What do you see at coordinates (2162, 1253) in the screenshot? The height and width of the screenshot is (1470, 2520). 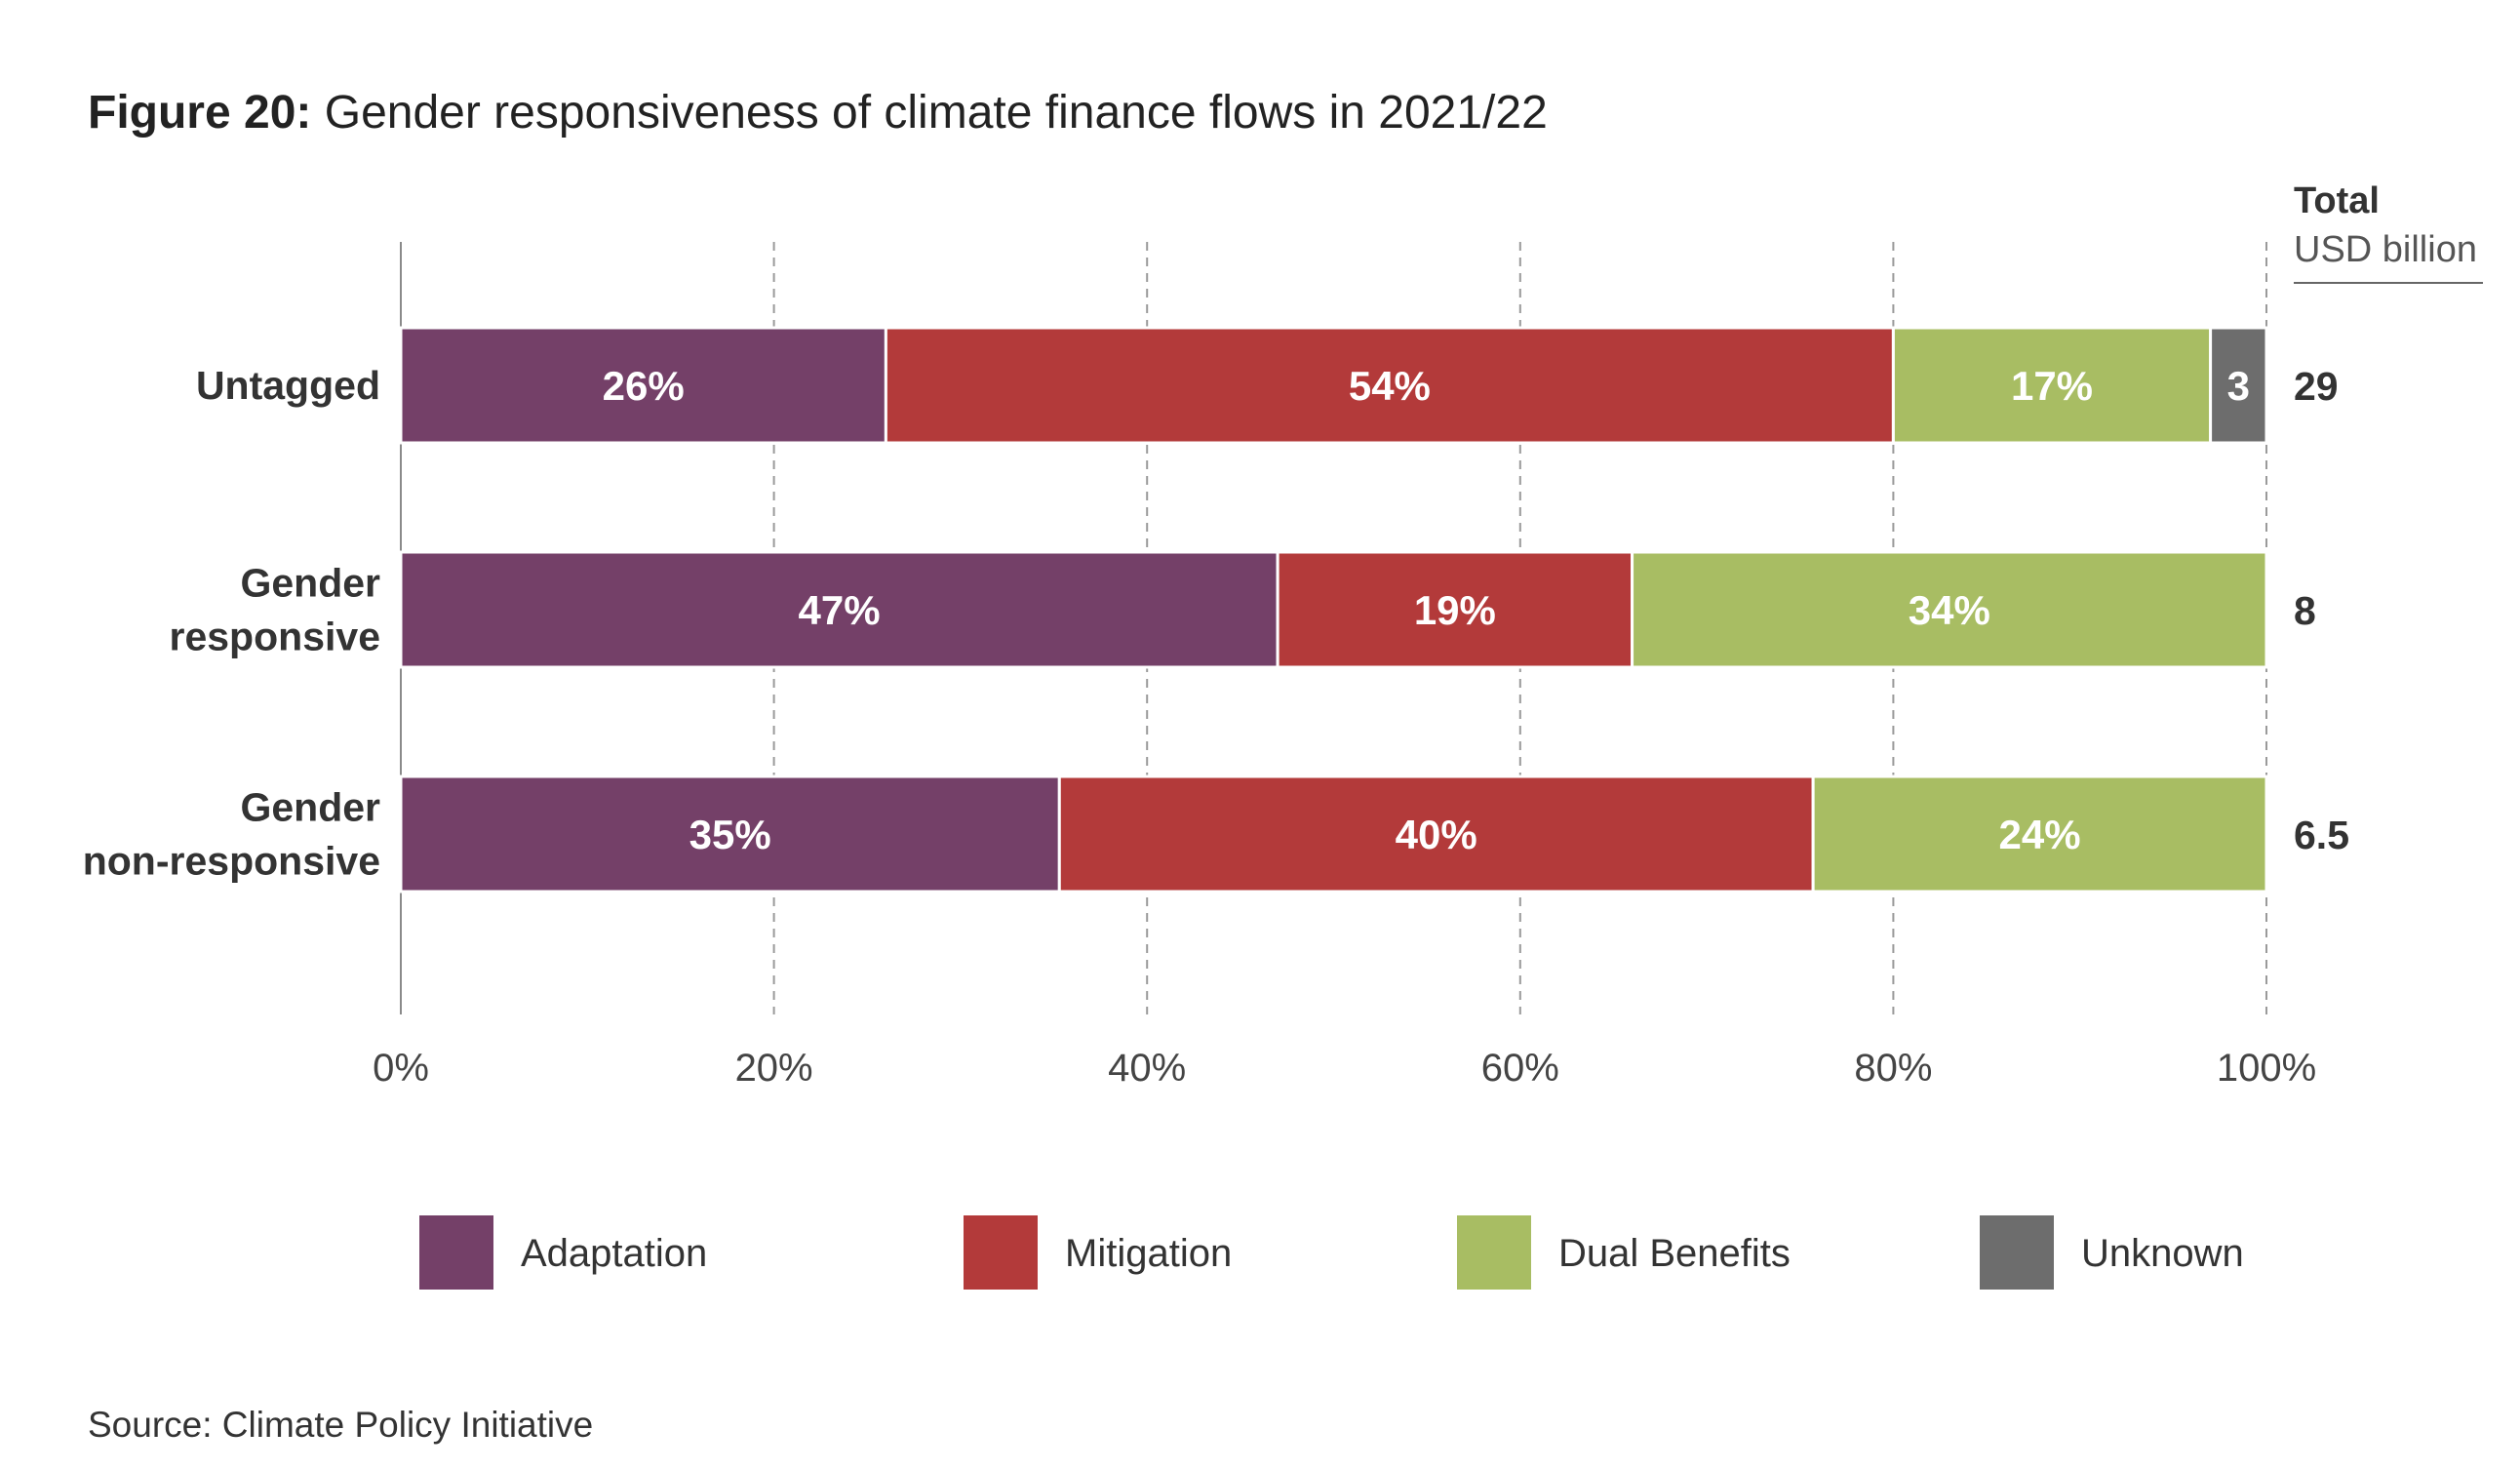 I see `legend-label-unknown: Unknown` at bounding box center [2162, 1253].